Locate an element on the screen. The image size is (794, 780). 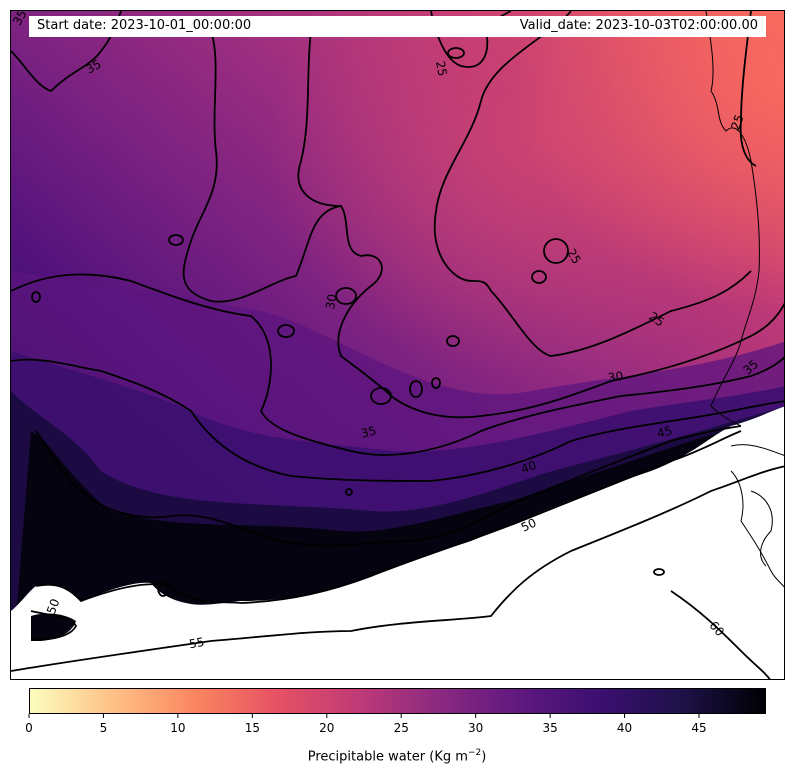
colorbar-title: Precipitable water (Kg m−2) is located at coordinates (397, 756).